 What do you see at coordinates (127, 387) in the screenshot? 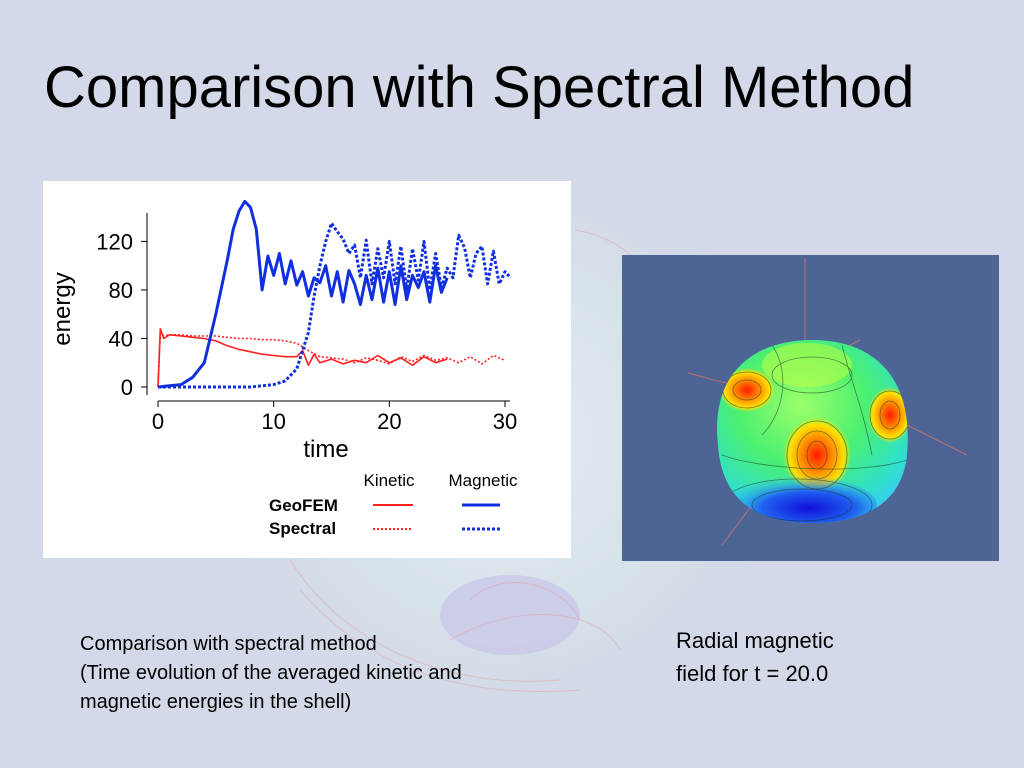
I see `y-tick-label: 0` at bounding box center [127, 387].